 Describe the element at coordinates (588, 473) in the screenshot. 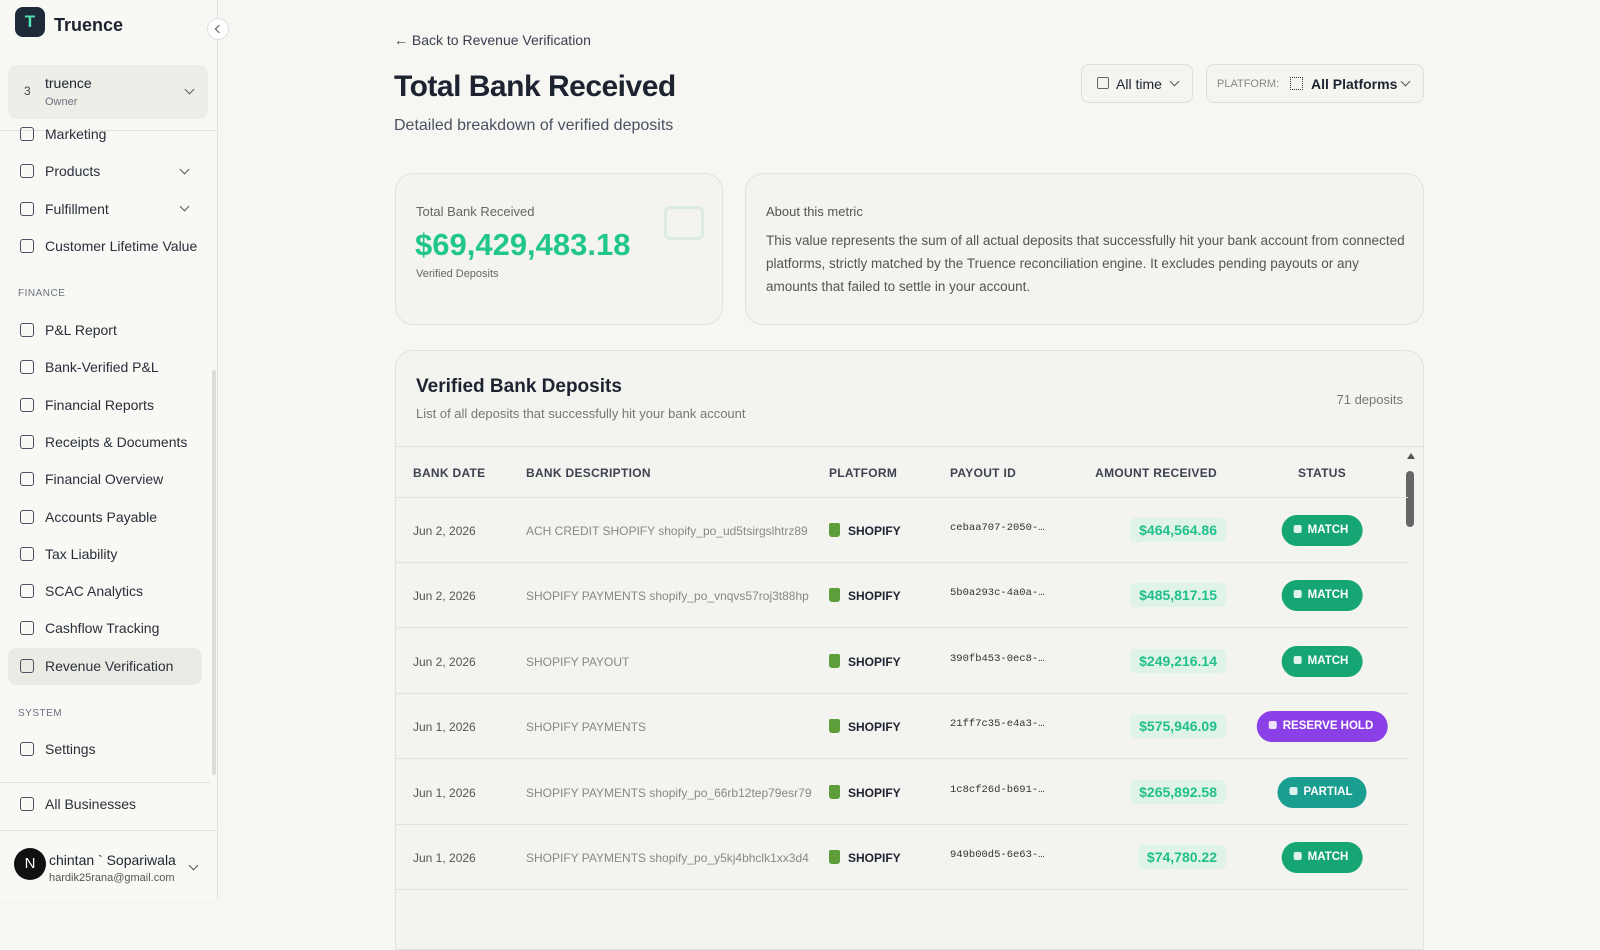

I see `column-header: BANK DESCRIPTION` at that location.